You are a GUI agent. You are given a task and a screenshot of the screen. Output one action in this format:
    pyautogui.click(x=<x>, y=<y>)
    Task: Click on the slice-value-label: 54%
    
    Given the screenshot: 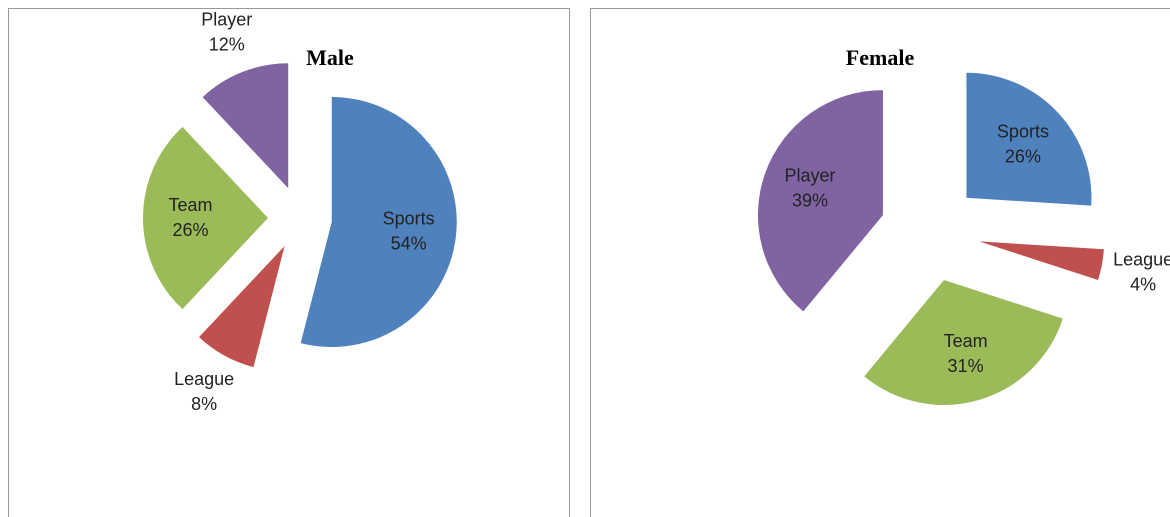 What is the action you would take?
    pyautogui.click(x=409, y=243)
    